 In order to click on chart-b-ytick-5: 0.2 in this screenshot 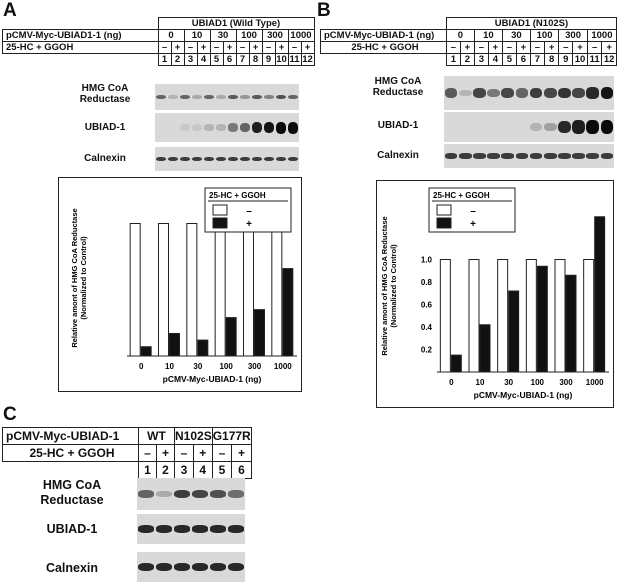, I will do `click(427, 350)`.